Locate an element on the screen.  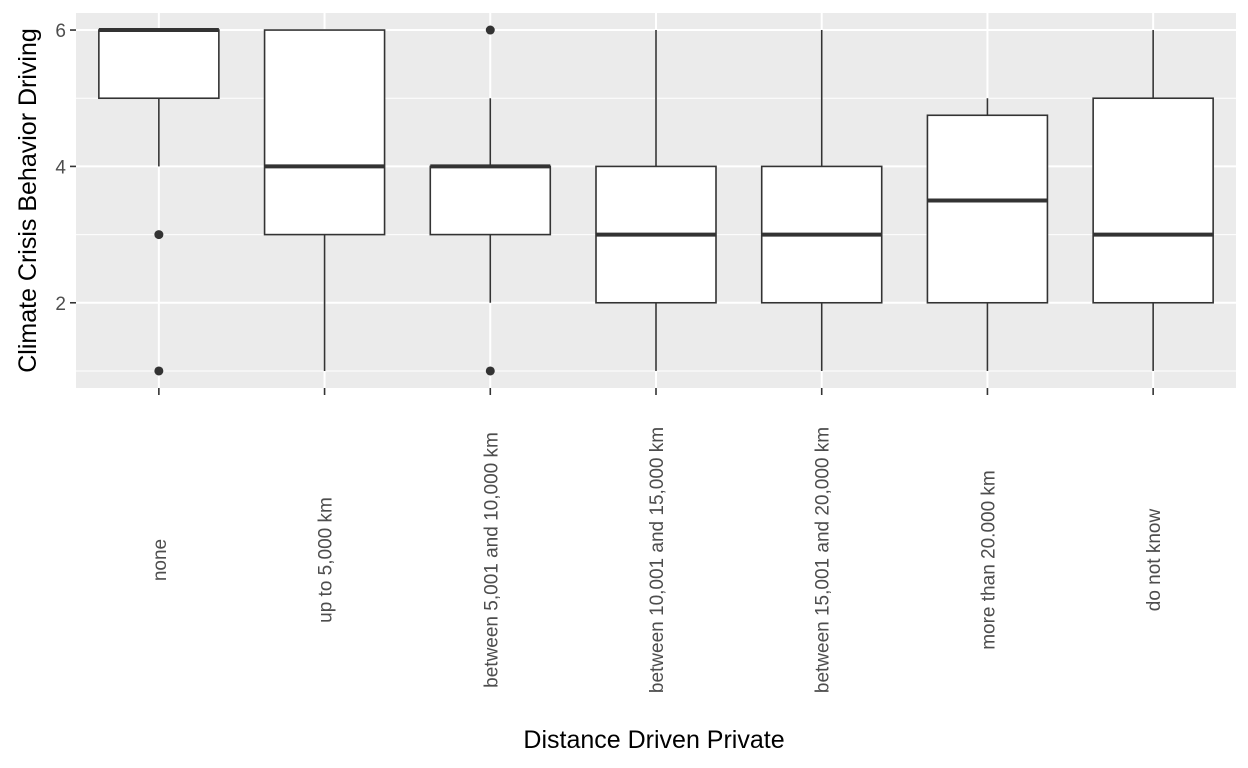
y-axis: 2 4 6 is located at coordinates (65, 168).